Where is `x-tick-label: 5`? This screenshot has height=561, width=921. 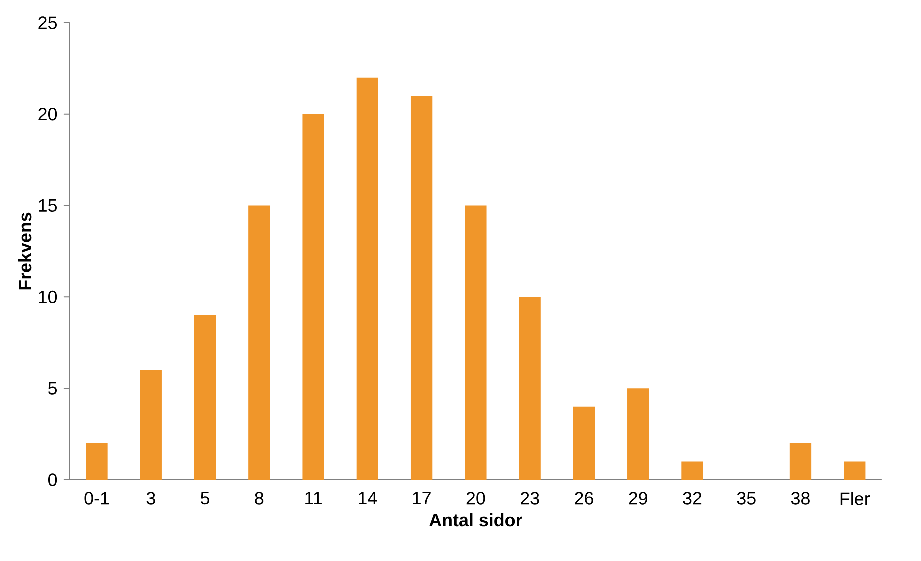 x-tick-label: 5 is located at coordinates (205, 498).